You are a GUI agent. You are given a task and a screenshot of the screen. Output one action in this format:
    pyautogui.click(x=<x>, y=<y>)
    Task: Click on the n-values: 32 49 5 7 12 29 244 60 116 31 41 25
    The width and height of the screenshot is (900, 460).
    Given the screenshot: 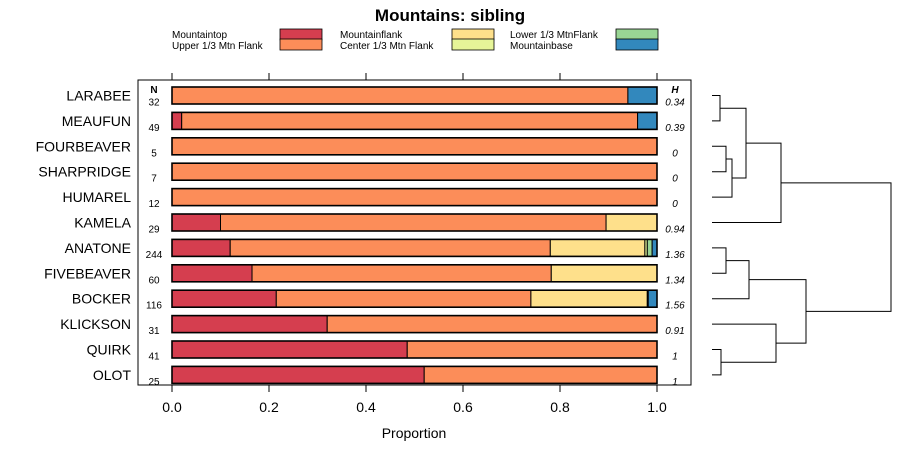 What is the action you would take?
    pyautogui.click(x=154, y=243)
    